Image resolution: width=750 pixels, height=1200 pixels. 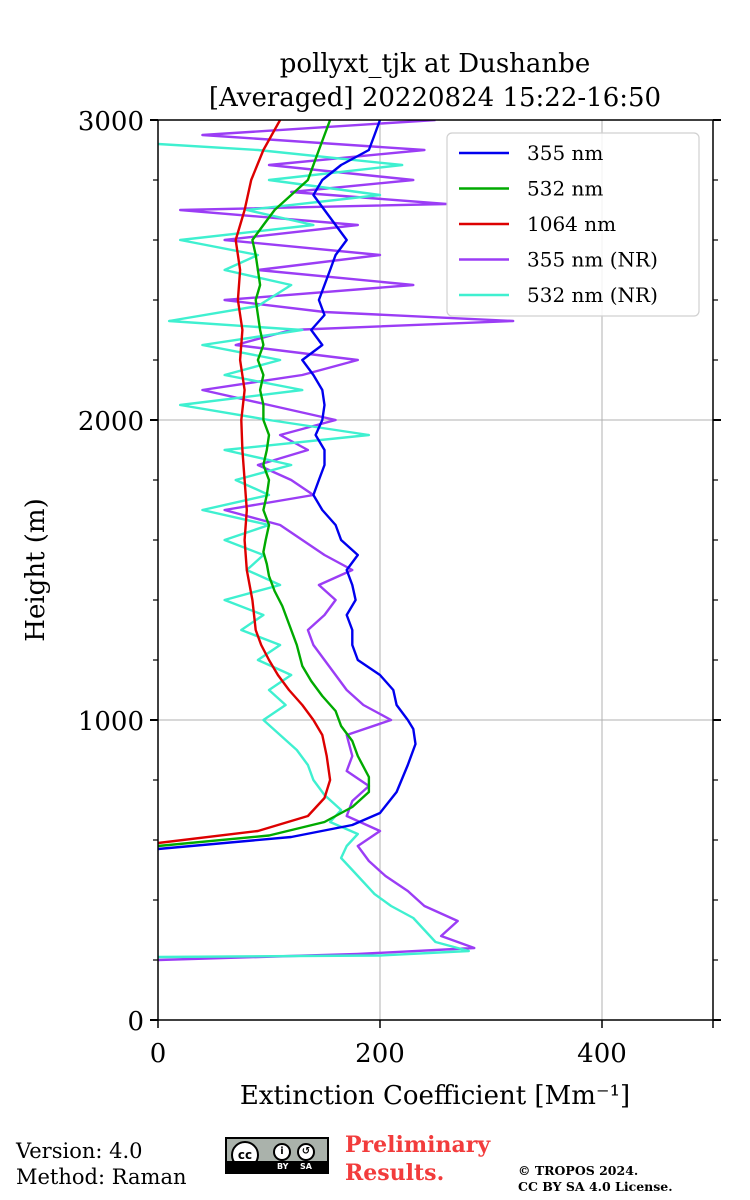 What do you see at coordinates (36, 569) in the screenshot?
I see `y-axis-label: Height (m)` at bounding box center [36, 569].